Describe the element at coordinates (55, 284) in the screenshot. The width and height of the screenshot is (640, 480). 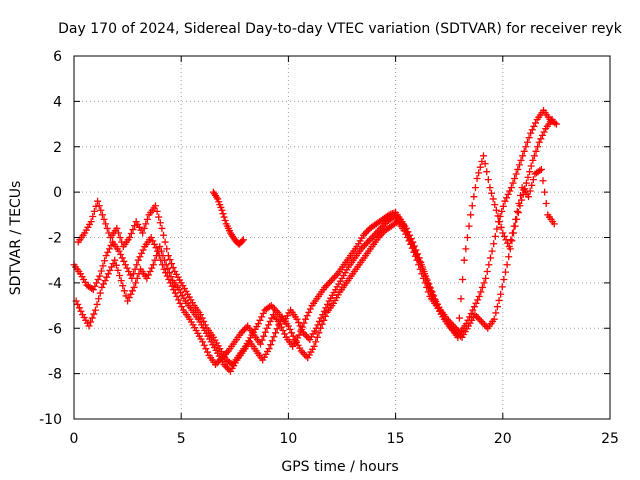
I see `y-tick-label: -4` at that location.